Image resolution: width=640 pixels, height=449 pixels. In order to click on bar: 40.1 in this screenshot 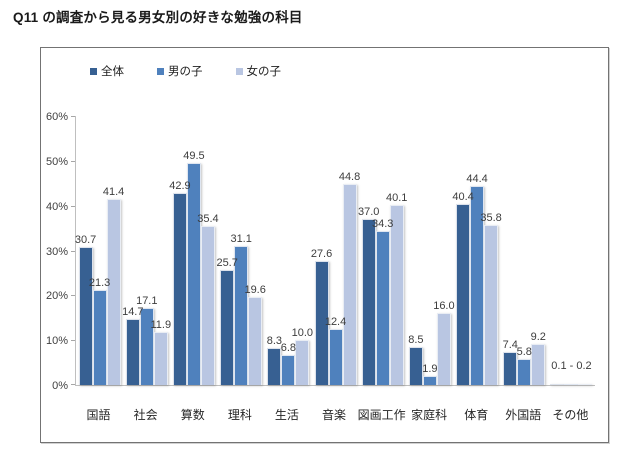, I will do `click(396, 288)`.